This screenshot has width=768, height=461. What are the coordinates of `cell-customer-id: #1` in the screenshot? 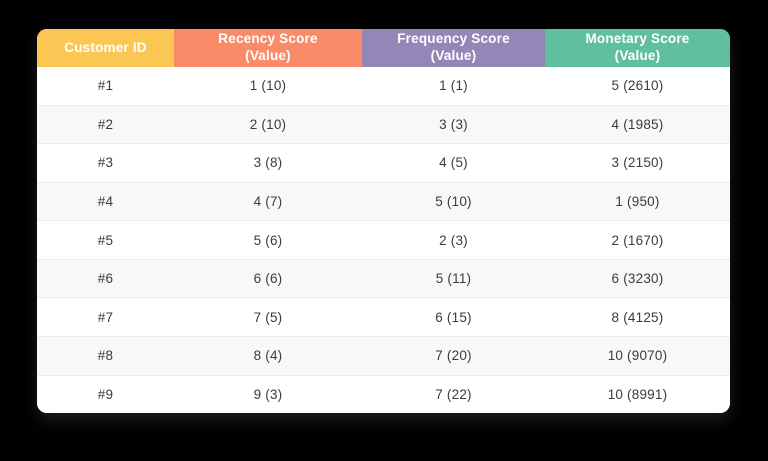 It's located at (105, 86).